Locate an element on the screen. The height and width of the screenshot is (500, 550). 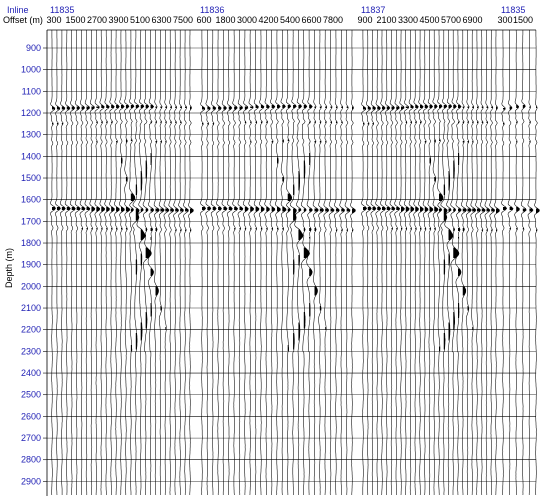
y-tick-label: 1100 is located at coordinates (31, 91).